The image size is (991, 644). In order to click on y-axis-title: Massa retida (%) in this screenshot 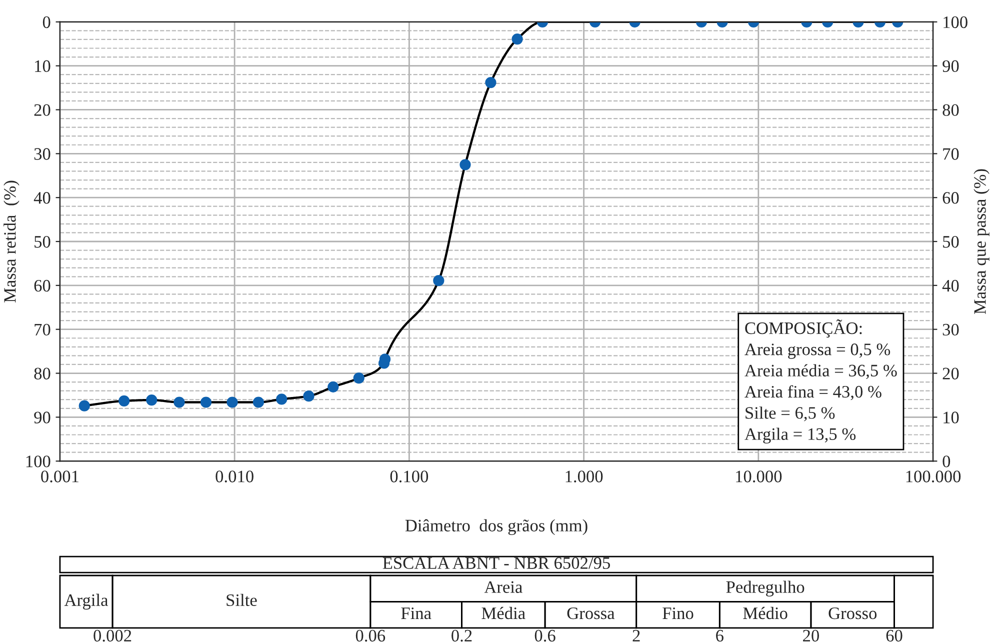, I will do `click(12, 241)`.